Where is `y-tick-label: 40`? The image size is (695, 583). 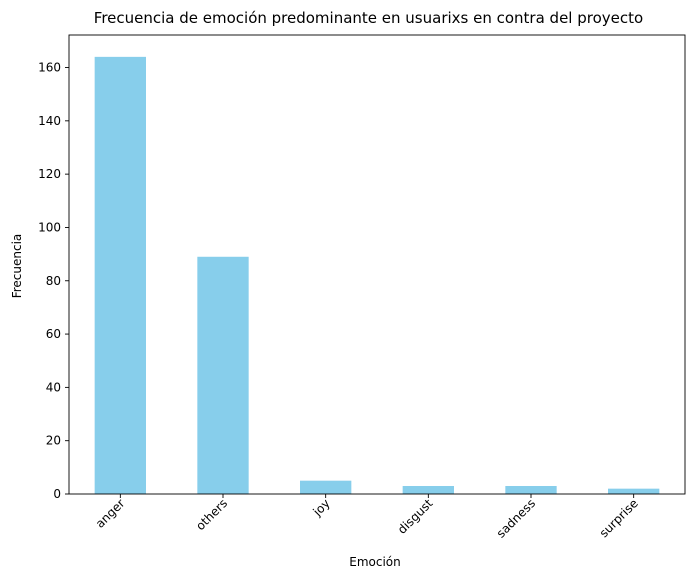
y-tick-label: 40 is located at coordinates (53, 387).